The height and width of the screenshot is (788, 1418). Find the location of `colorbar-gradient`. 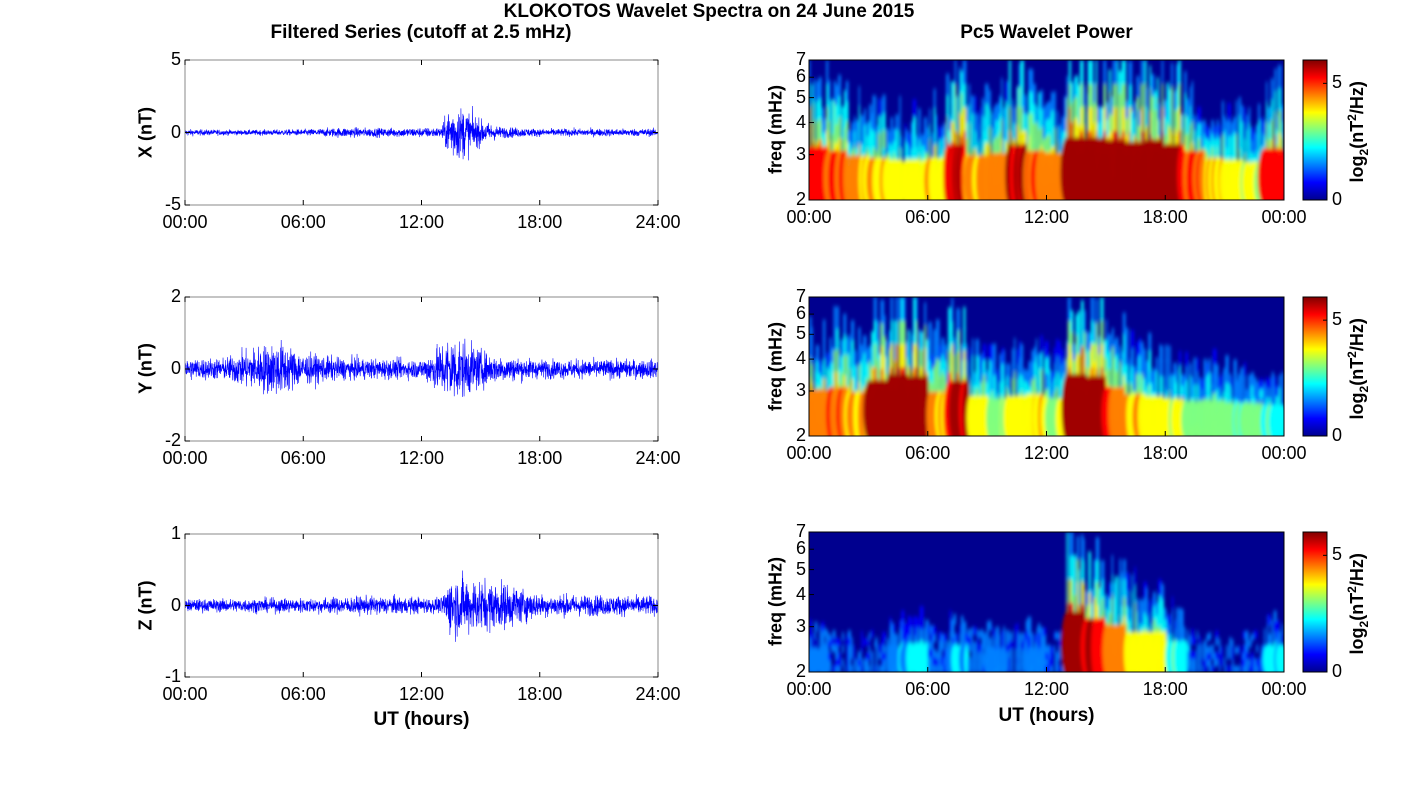

colorbar-gradient is located at coordinates (1315, 602).